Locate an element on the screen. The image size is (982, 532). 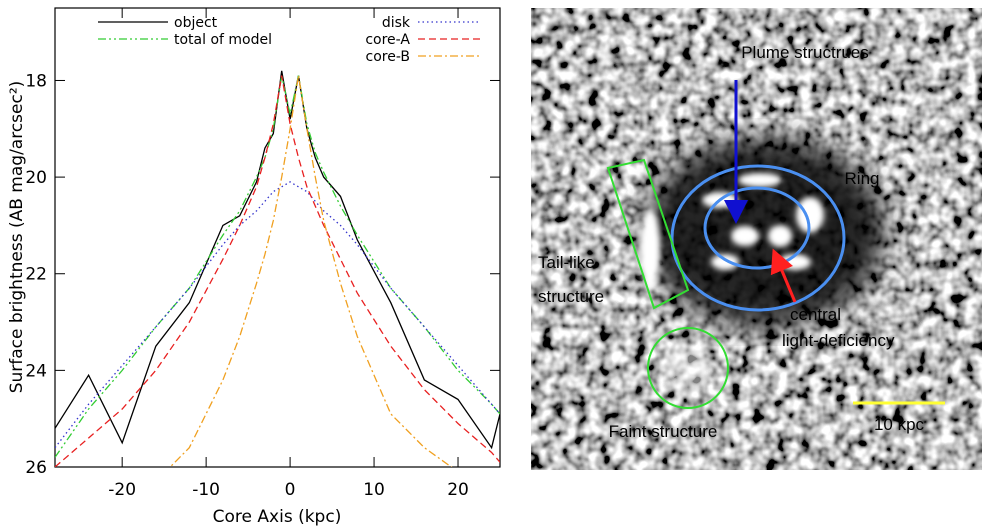
legend-label: disk is located at coordinates (396, 23).